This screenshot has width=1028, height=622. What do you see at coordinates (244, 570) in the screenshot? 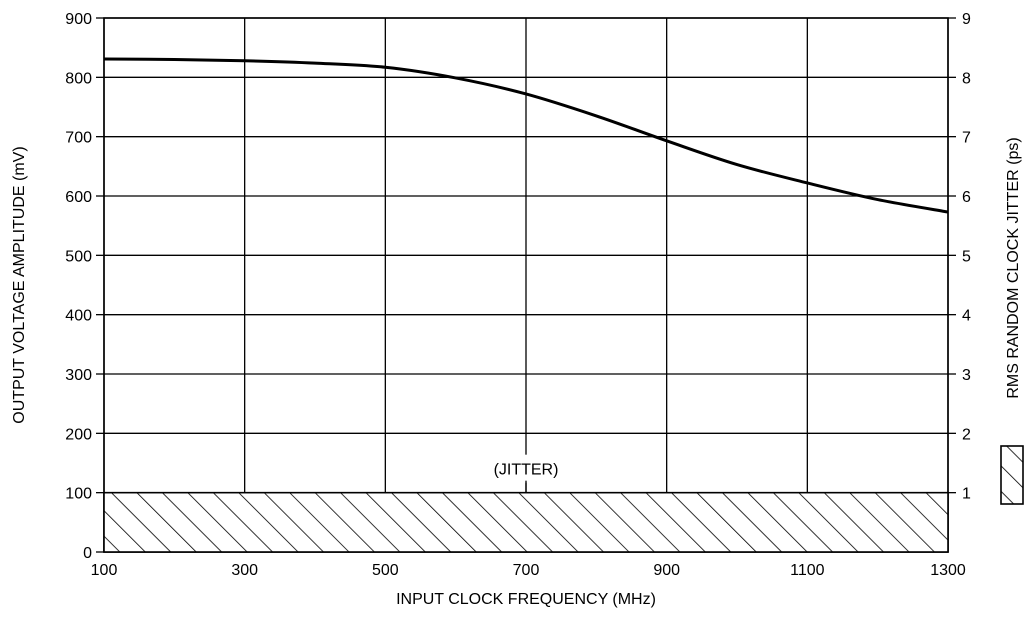
I see `x-tick-label-300: 300` at bounding box center [244, 570].